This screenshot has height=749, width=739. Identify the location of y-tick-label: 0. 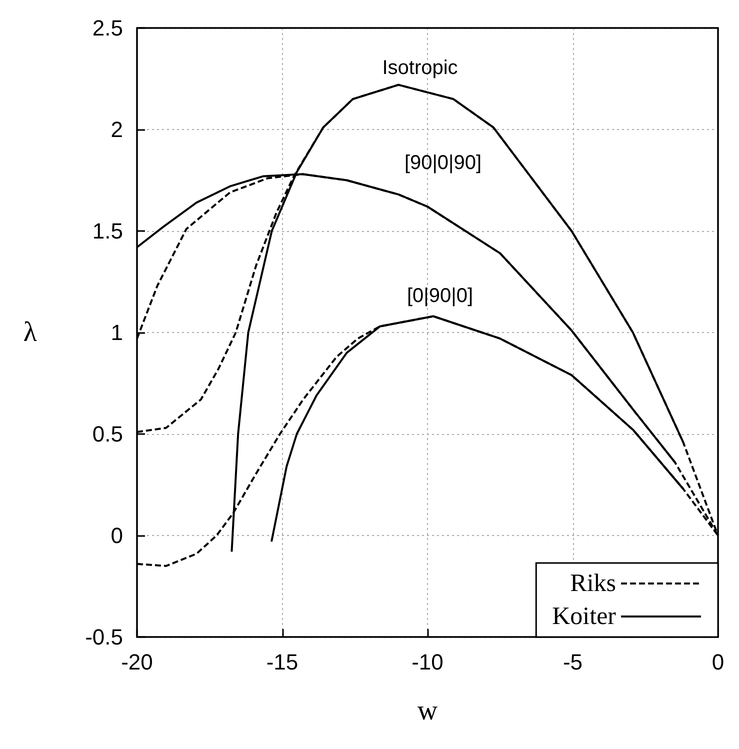
(116, 535).